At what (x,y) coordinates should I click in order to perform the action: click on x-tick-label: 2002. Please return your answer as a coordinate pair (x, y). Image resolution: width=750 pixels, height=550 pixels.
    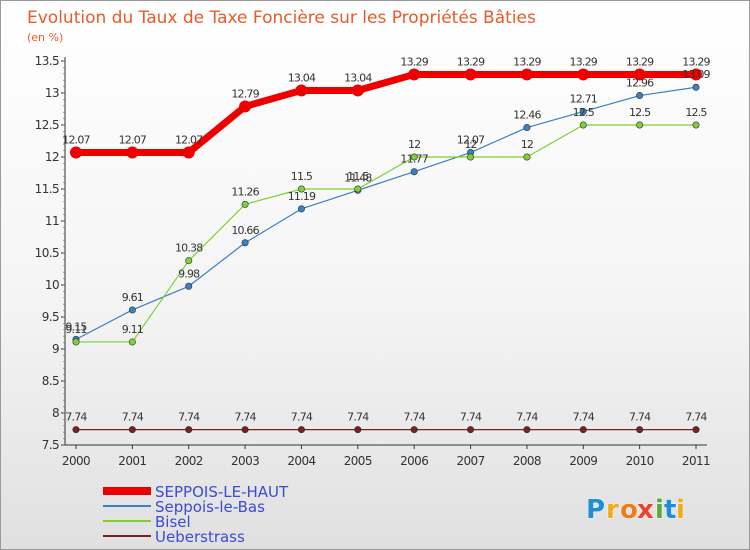
    Looking at the image, I should click on (189, 461).